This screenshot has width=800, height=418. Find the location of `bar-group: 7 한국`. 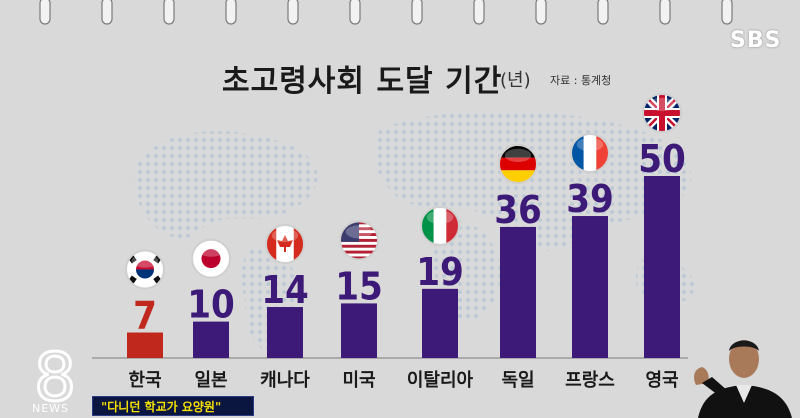

bar-group: 7 한국 is located at coordinates (145, 320).